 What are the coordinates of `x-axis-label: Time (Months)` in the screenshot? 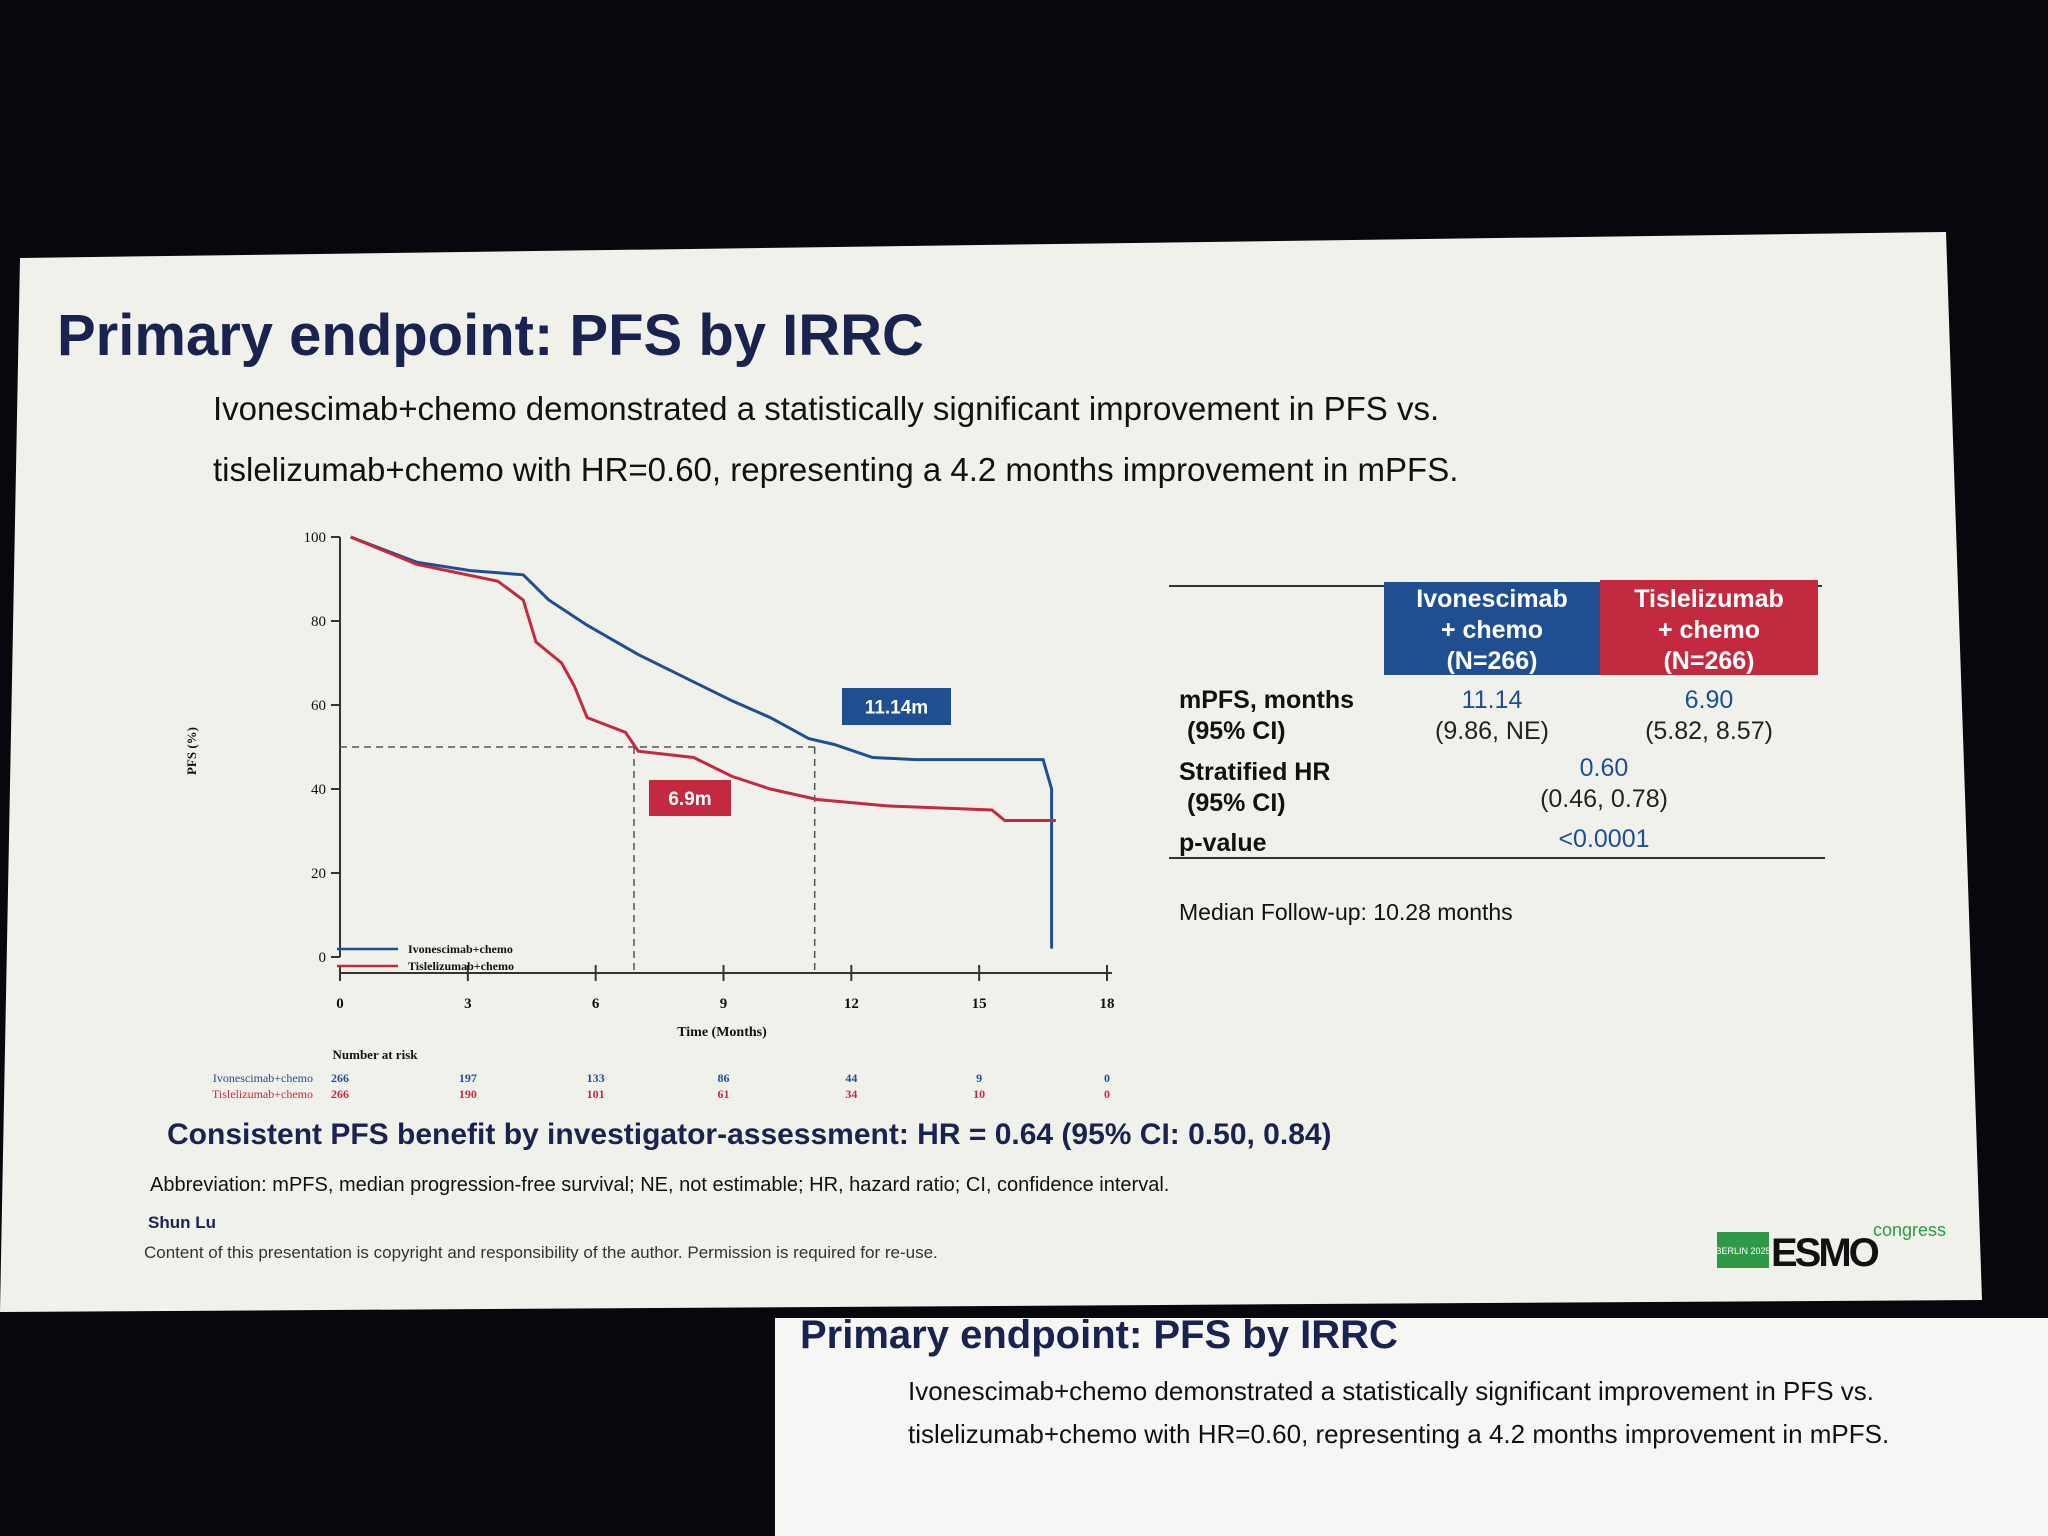 It's located at (722, 1032).